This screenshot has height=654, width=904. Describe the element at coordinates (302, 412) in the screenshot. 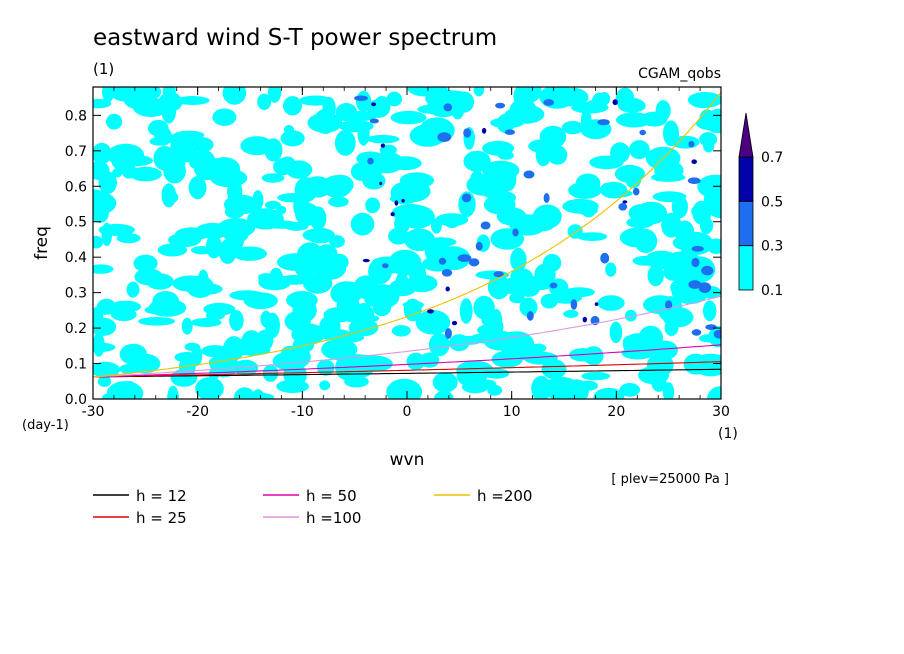

I see `x-tick-label: -10` at that location.